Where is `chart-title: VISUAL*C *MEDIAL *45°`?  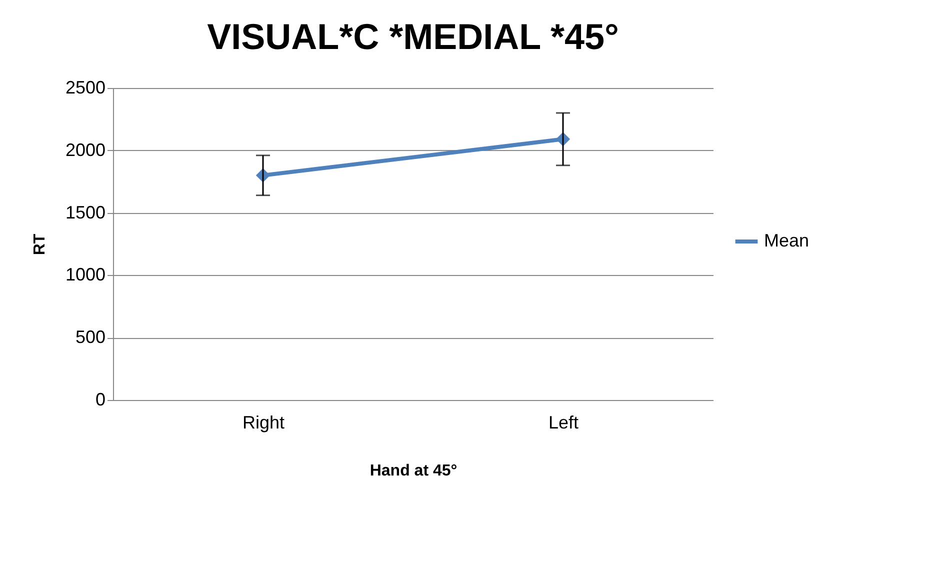
chart-title: VISUAL*C *MEDIAL *45° is located at coordinates (413, 36).